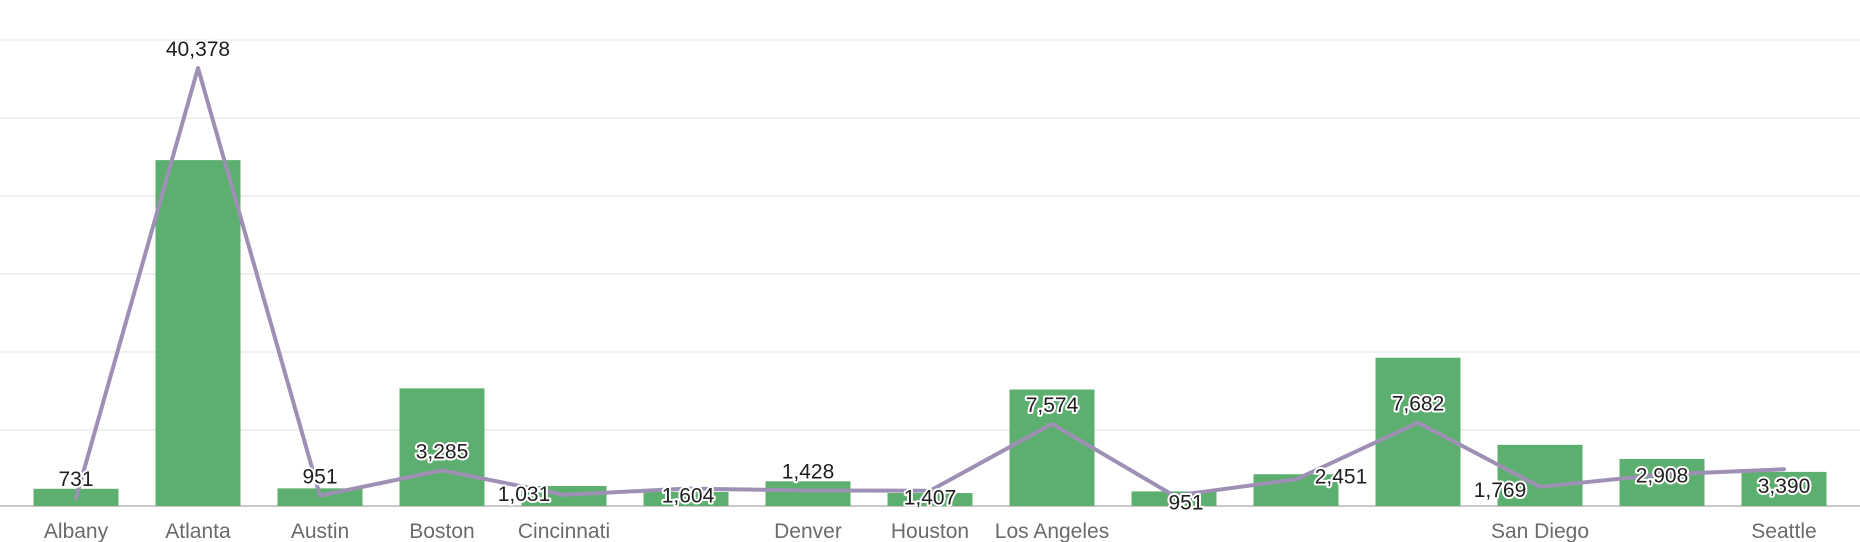  I want to click on x-tick-label: Austin, so click(320, 531).